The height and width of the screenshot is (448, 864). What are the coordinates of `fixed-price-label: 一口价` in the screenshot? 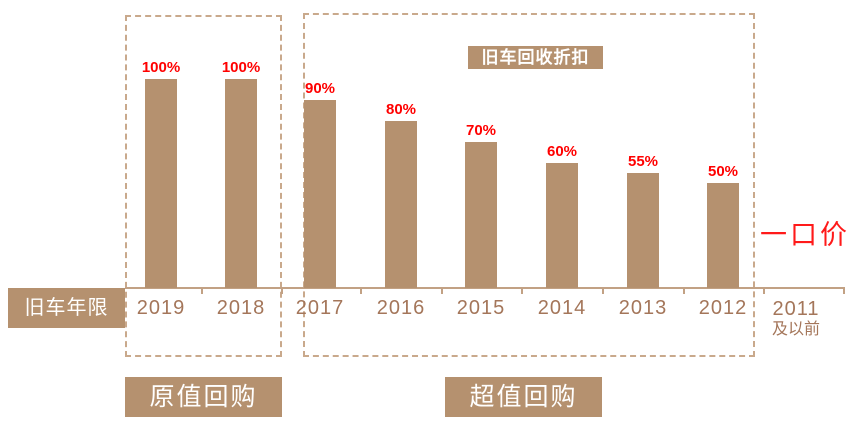 It's located at (805, 235).